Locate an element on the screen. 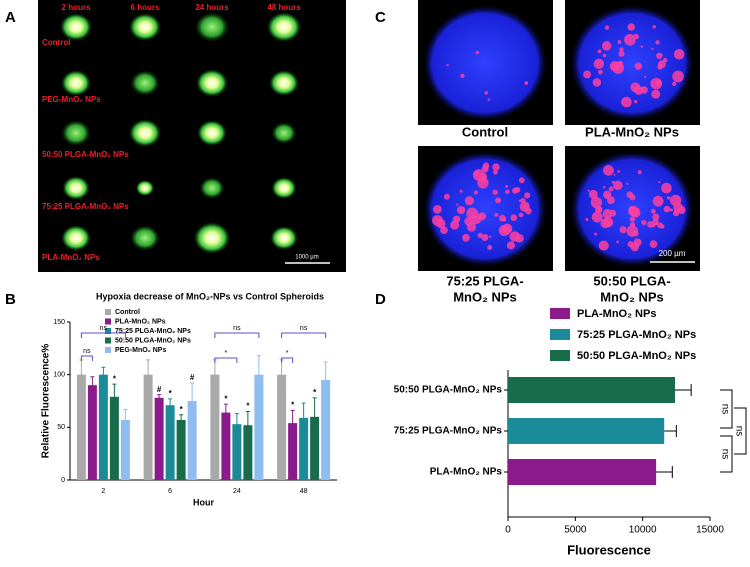  panel-label: C is located at coordinates (380, 17).